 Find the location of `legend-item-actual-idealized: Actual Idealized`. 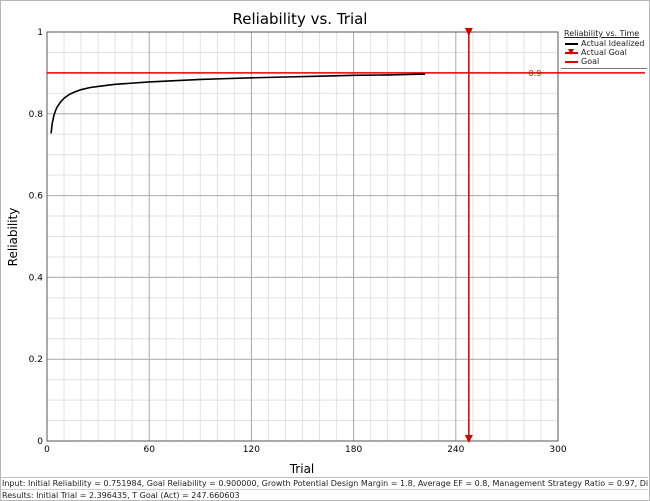

legend-item-actual-idealized: Actual Idealized is located at coordinates (604, 43).